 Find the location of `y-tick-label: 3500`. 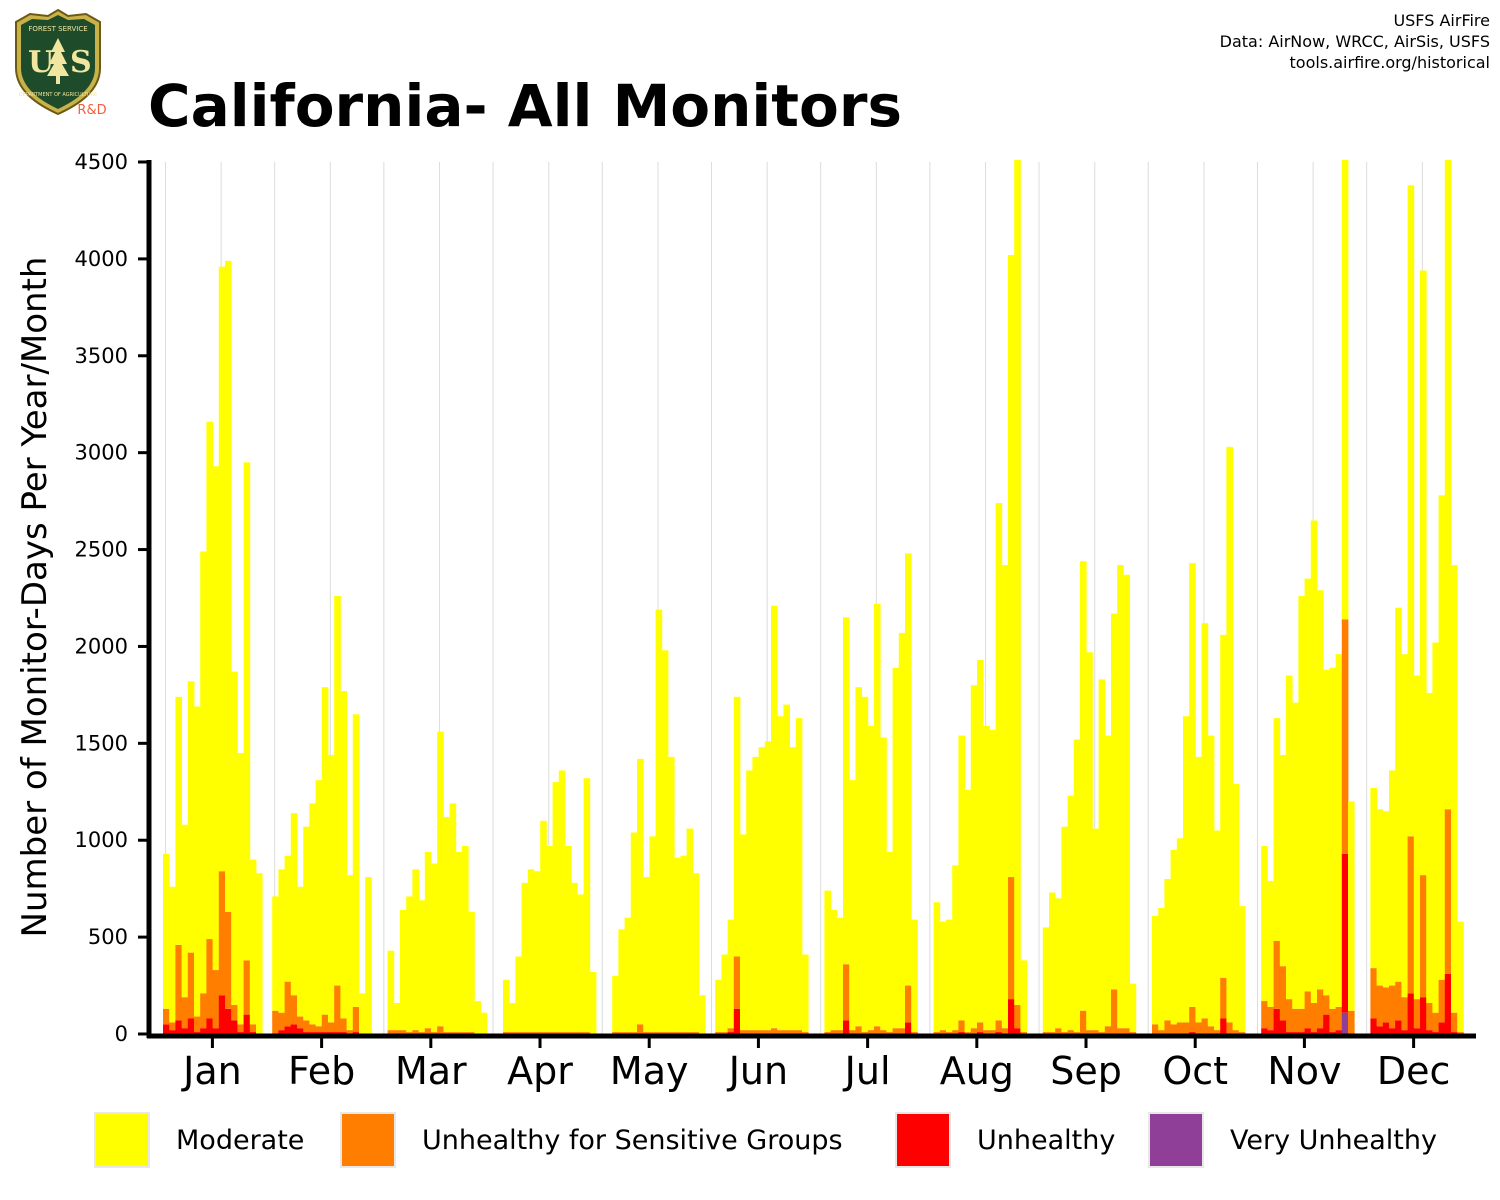

y-tick-label: 3500 is located at coordinates (101, 356).